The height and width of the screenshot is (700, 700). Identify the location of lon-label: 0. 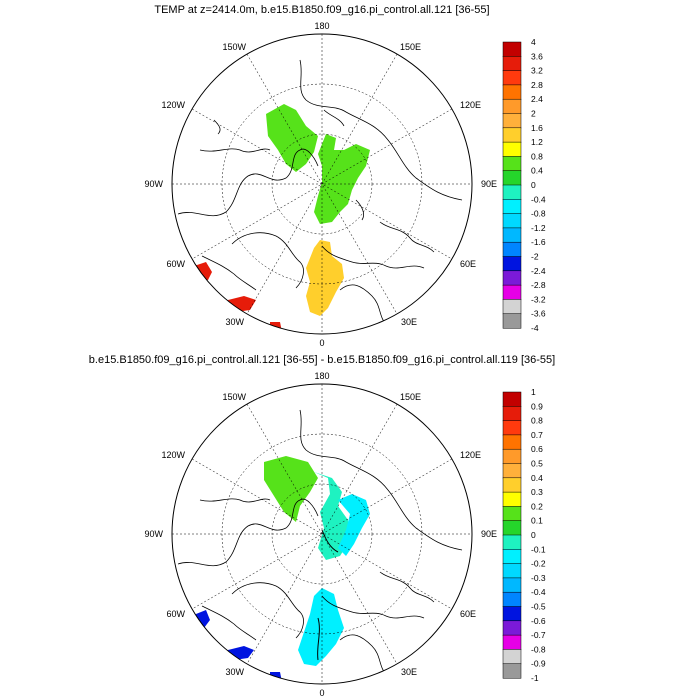
(321, 343).